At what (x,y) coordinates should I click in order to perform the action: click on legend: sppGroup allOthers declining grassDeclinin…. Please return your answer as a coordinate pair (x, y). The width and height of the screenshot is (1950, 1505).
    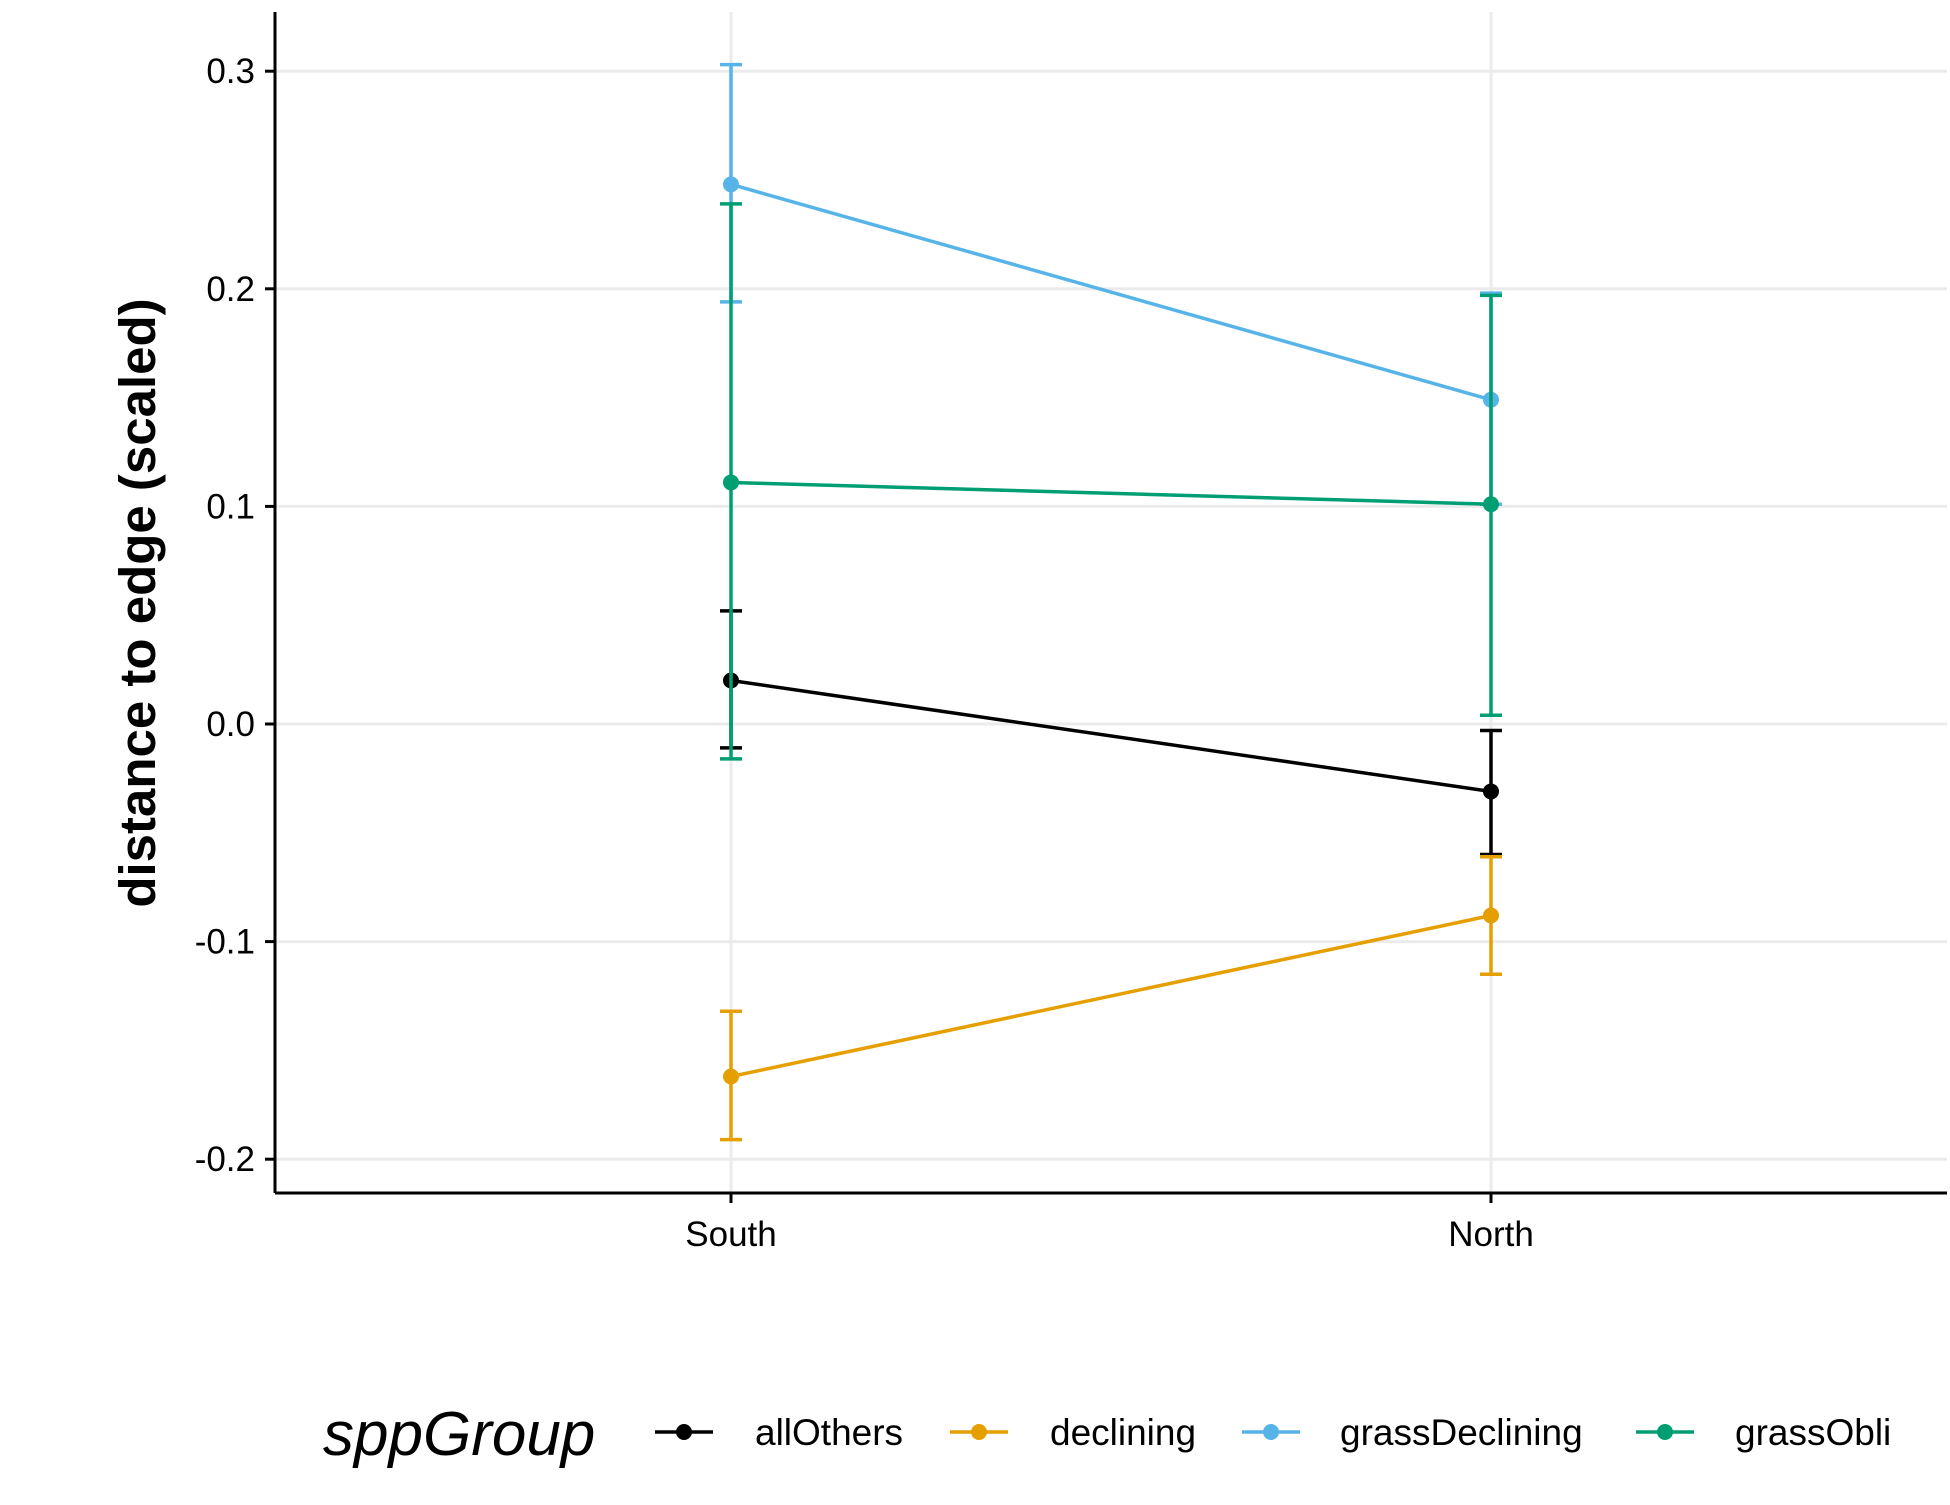
    Looking at the image, I should click on (1107, 1434).